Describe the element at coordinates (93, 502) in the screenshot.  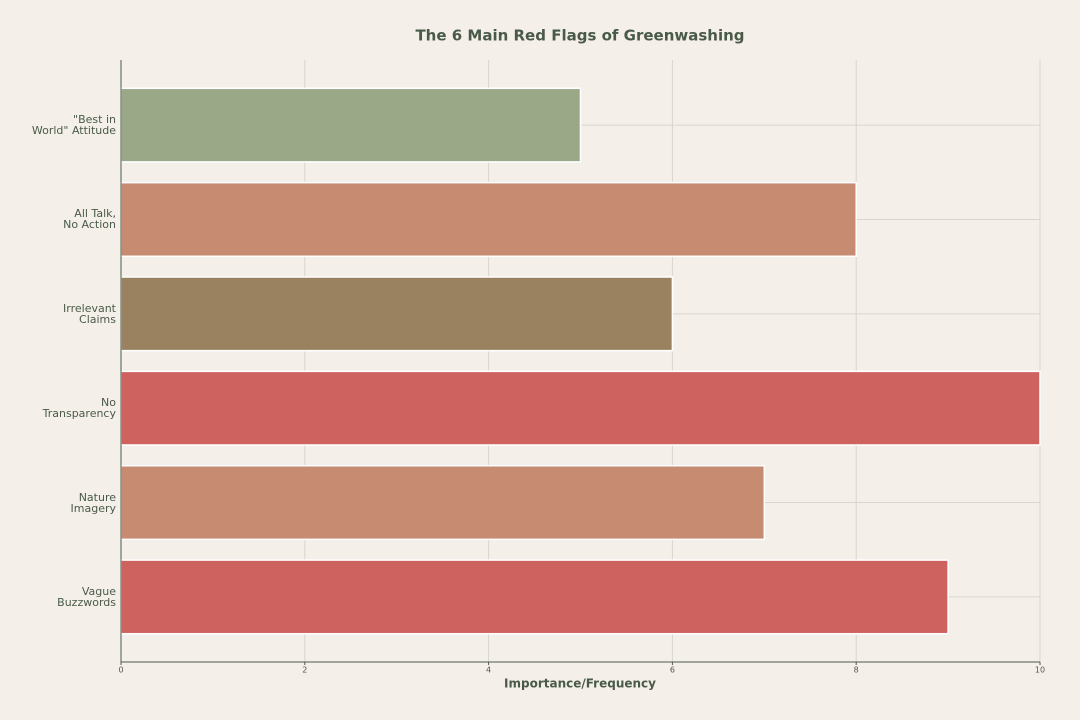
I see `y-tick-label: Nature Imagery` at that location.